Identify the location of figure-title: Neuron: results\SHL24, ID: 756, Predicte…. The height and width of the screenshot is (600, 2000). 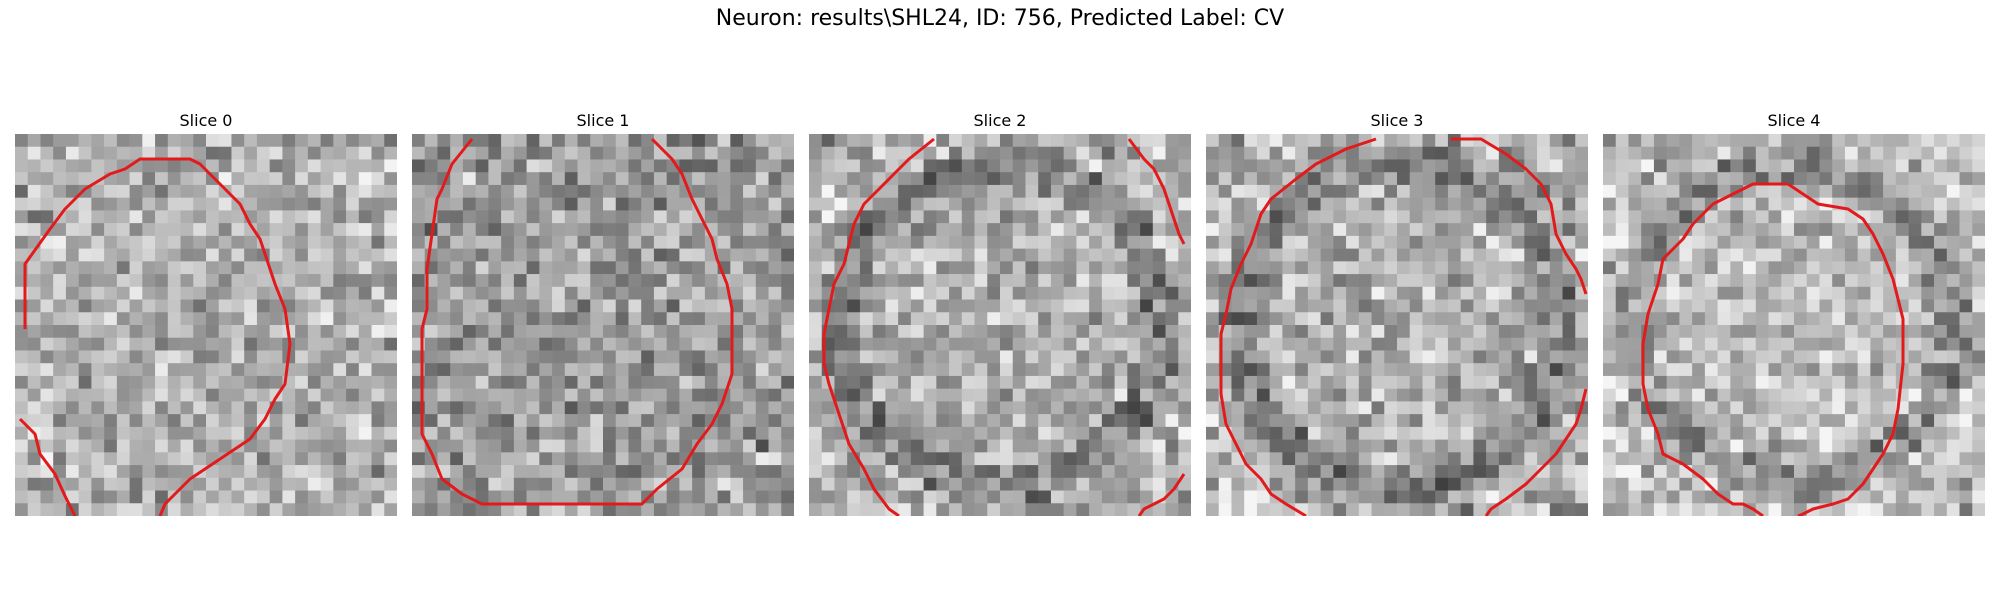
(1000, 18).